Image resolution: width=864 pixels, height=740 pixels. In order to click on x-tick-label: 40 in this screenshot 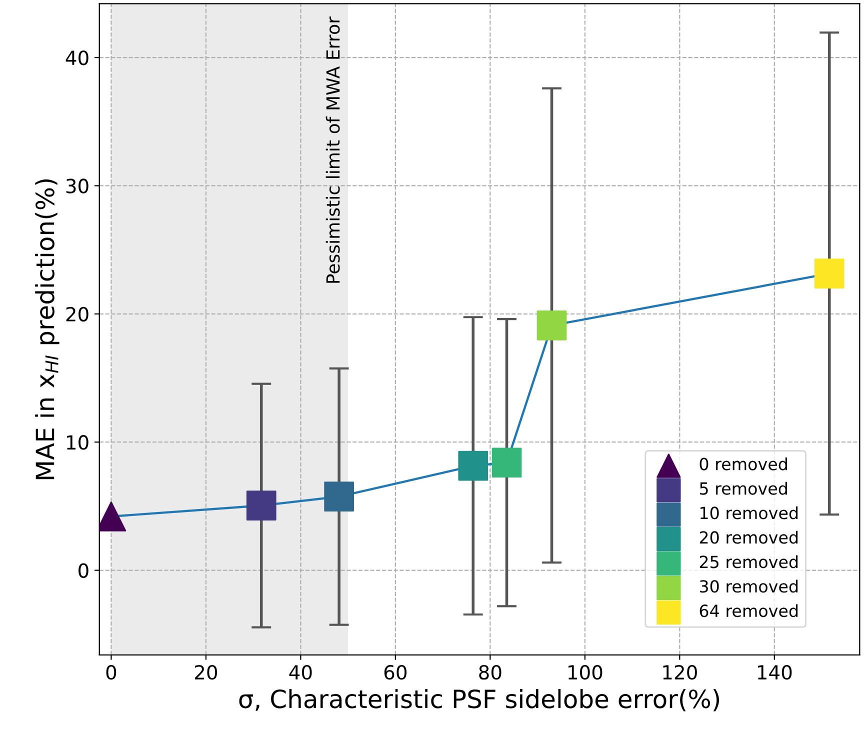, I will do `click(300, 672)`.